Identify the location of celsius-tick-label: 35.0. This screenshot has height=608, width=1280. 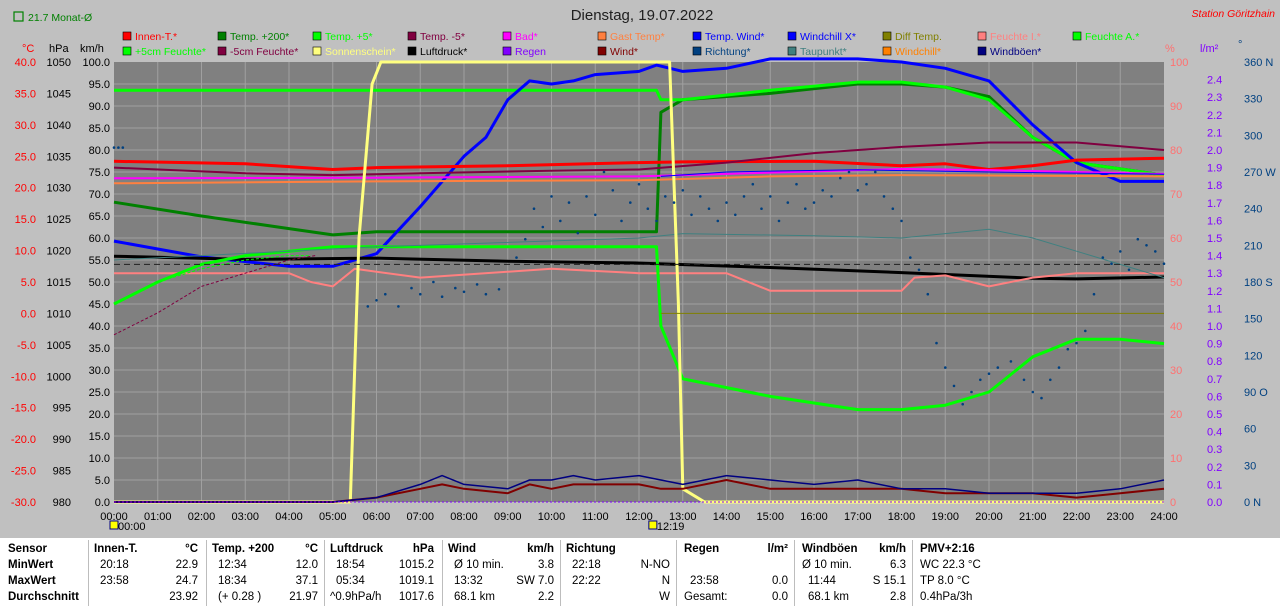
(25, 94).